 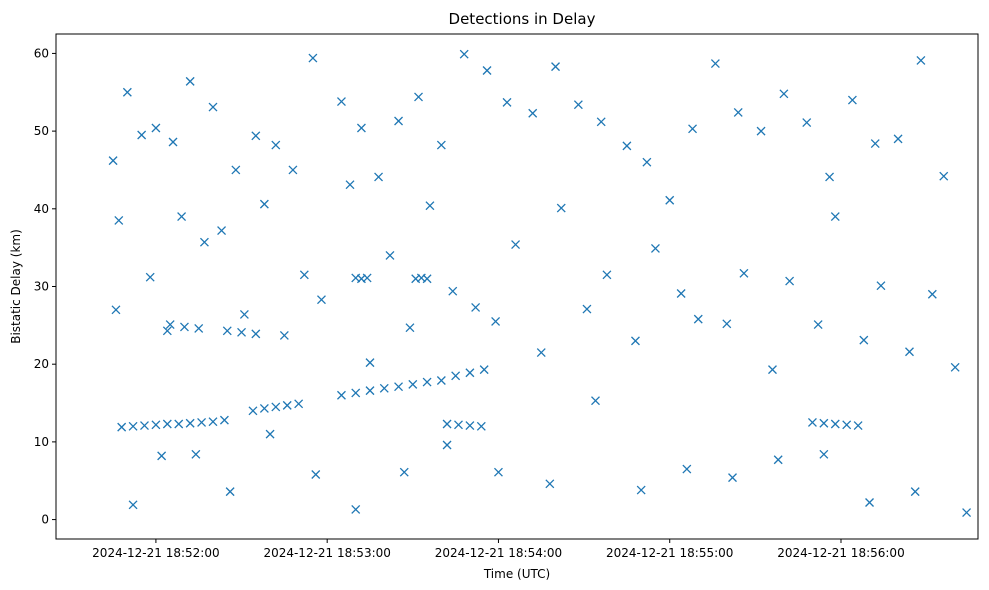 I want to click on chart-title: Detections in Delay, so click(x=522, y=19).